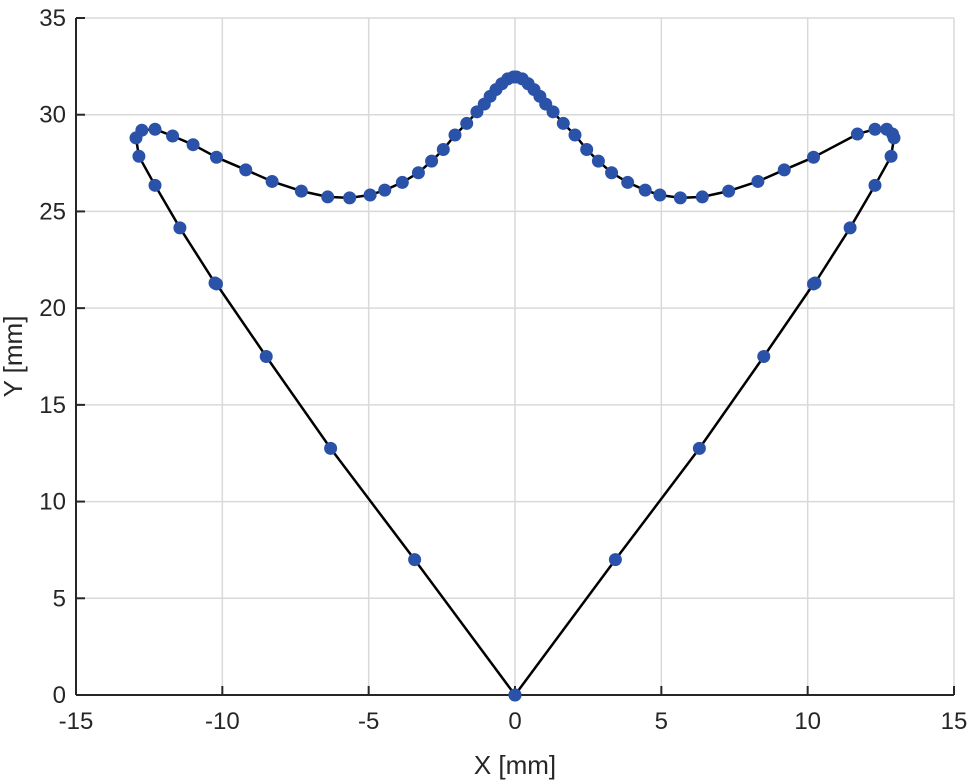 This screenshot has height=780, width=976. Describe the element at coordinates (14, 357) in the screenshot. I see `y-axis-label: Y [mm]` at that location.